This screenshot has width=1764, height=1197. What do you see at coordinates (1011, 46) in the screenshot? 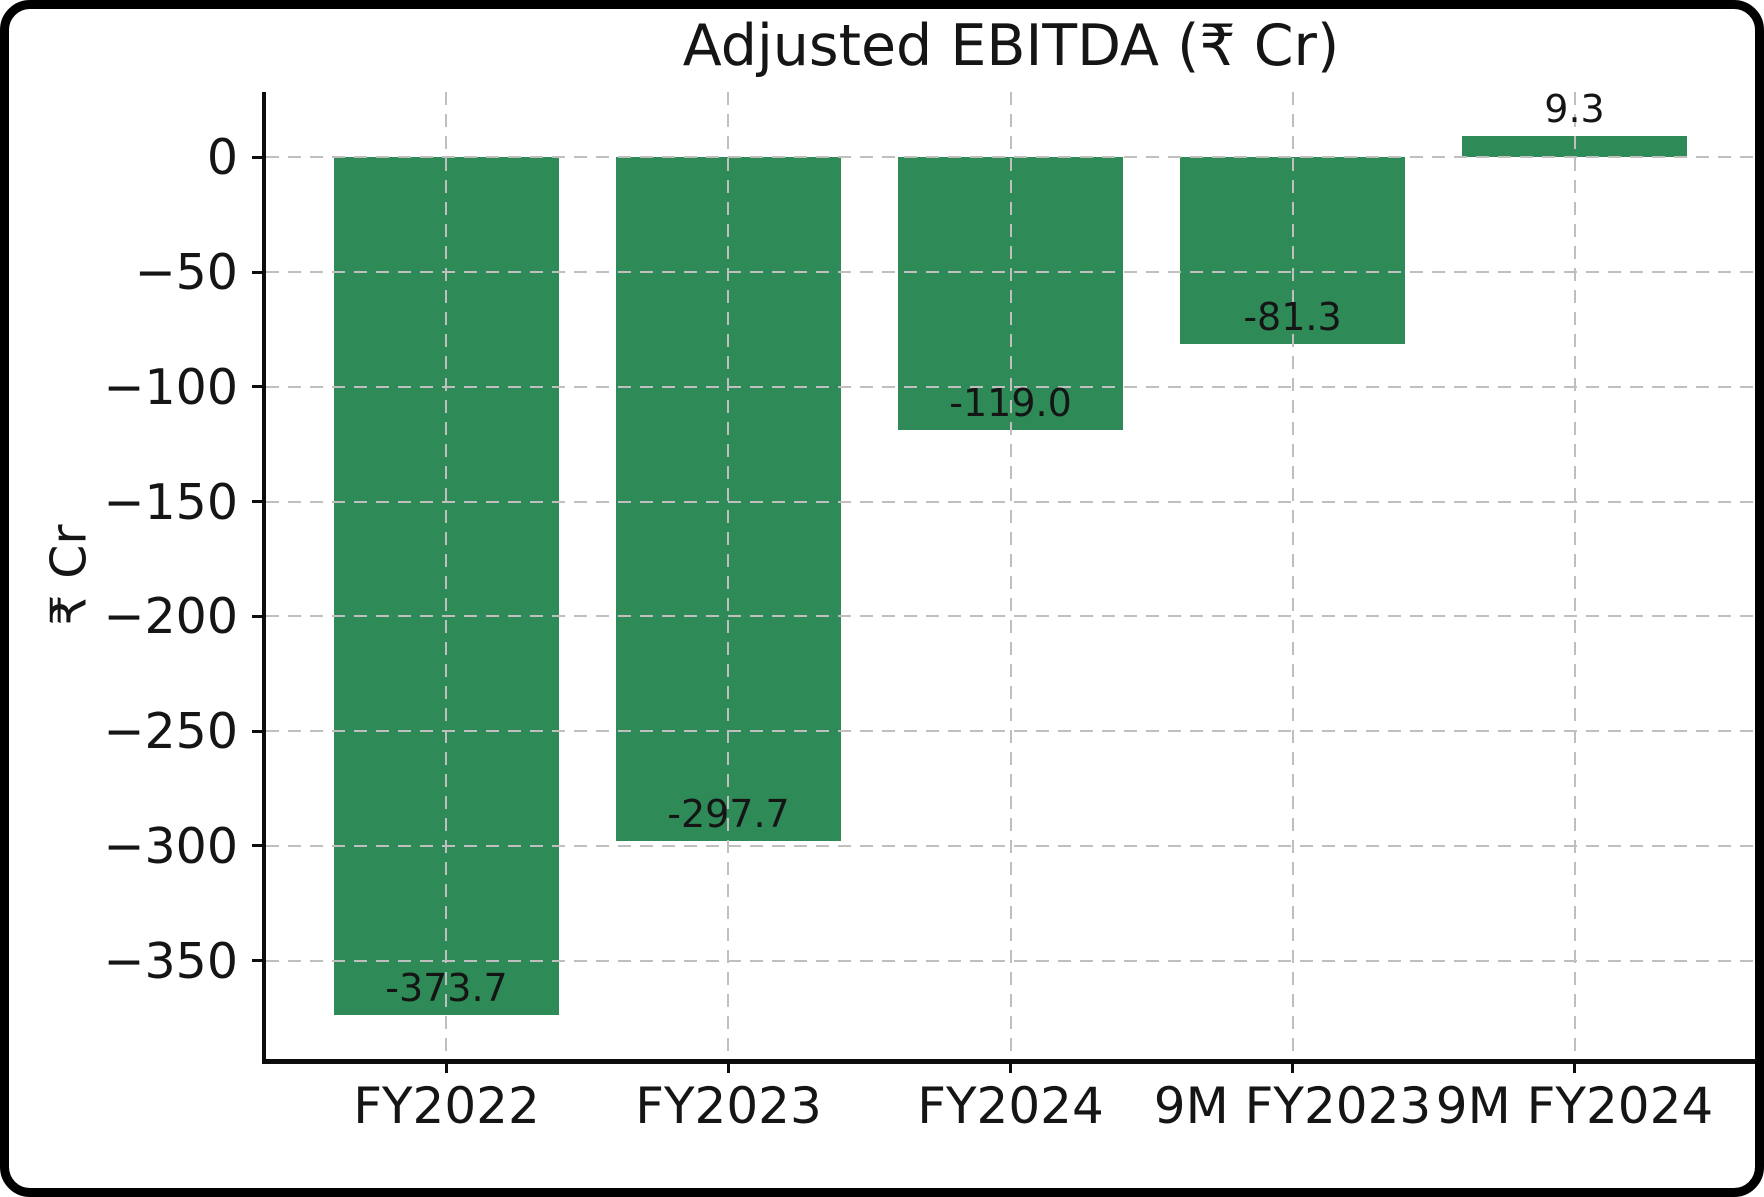
I see `chart-title: Adjusted EBITDA (₹ Cr)` at bounding box center [1011, 46].